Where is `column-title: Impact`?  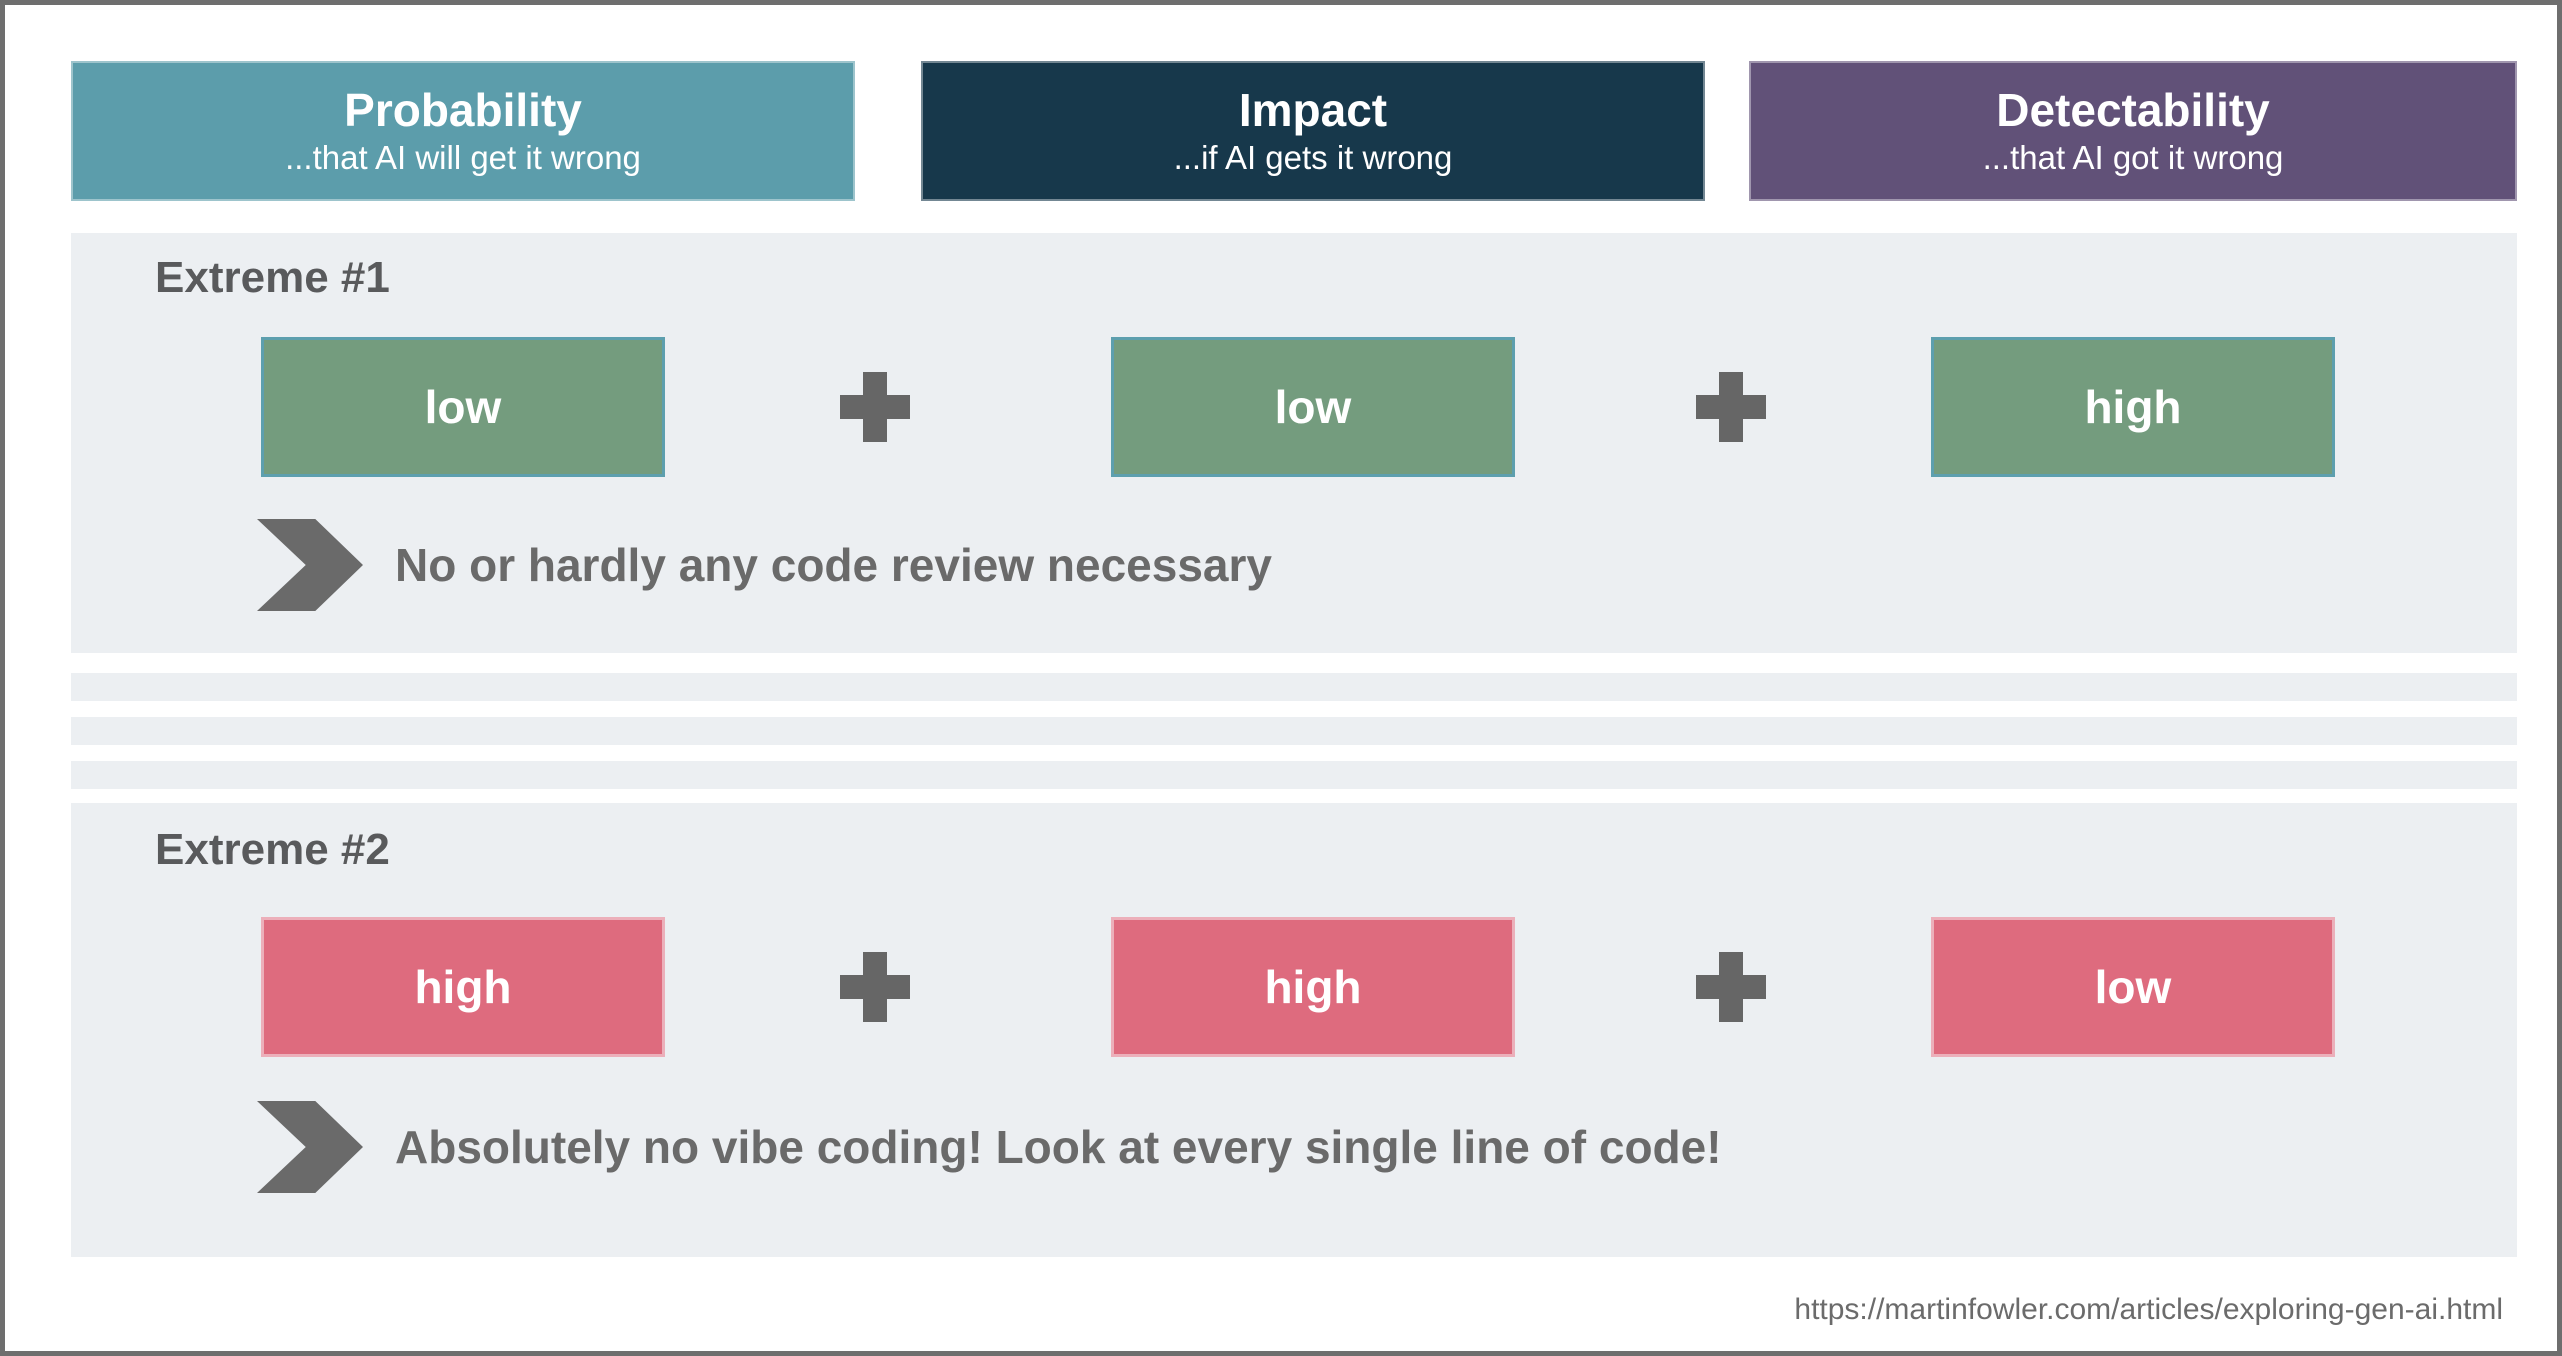 column-title: Impact is located at coordinates (1313, 109).